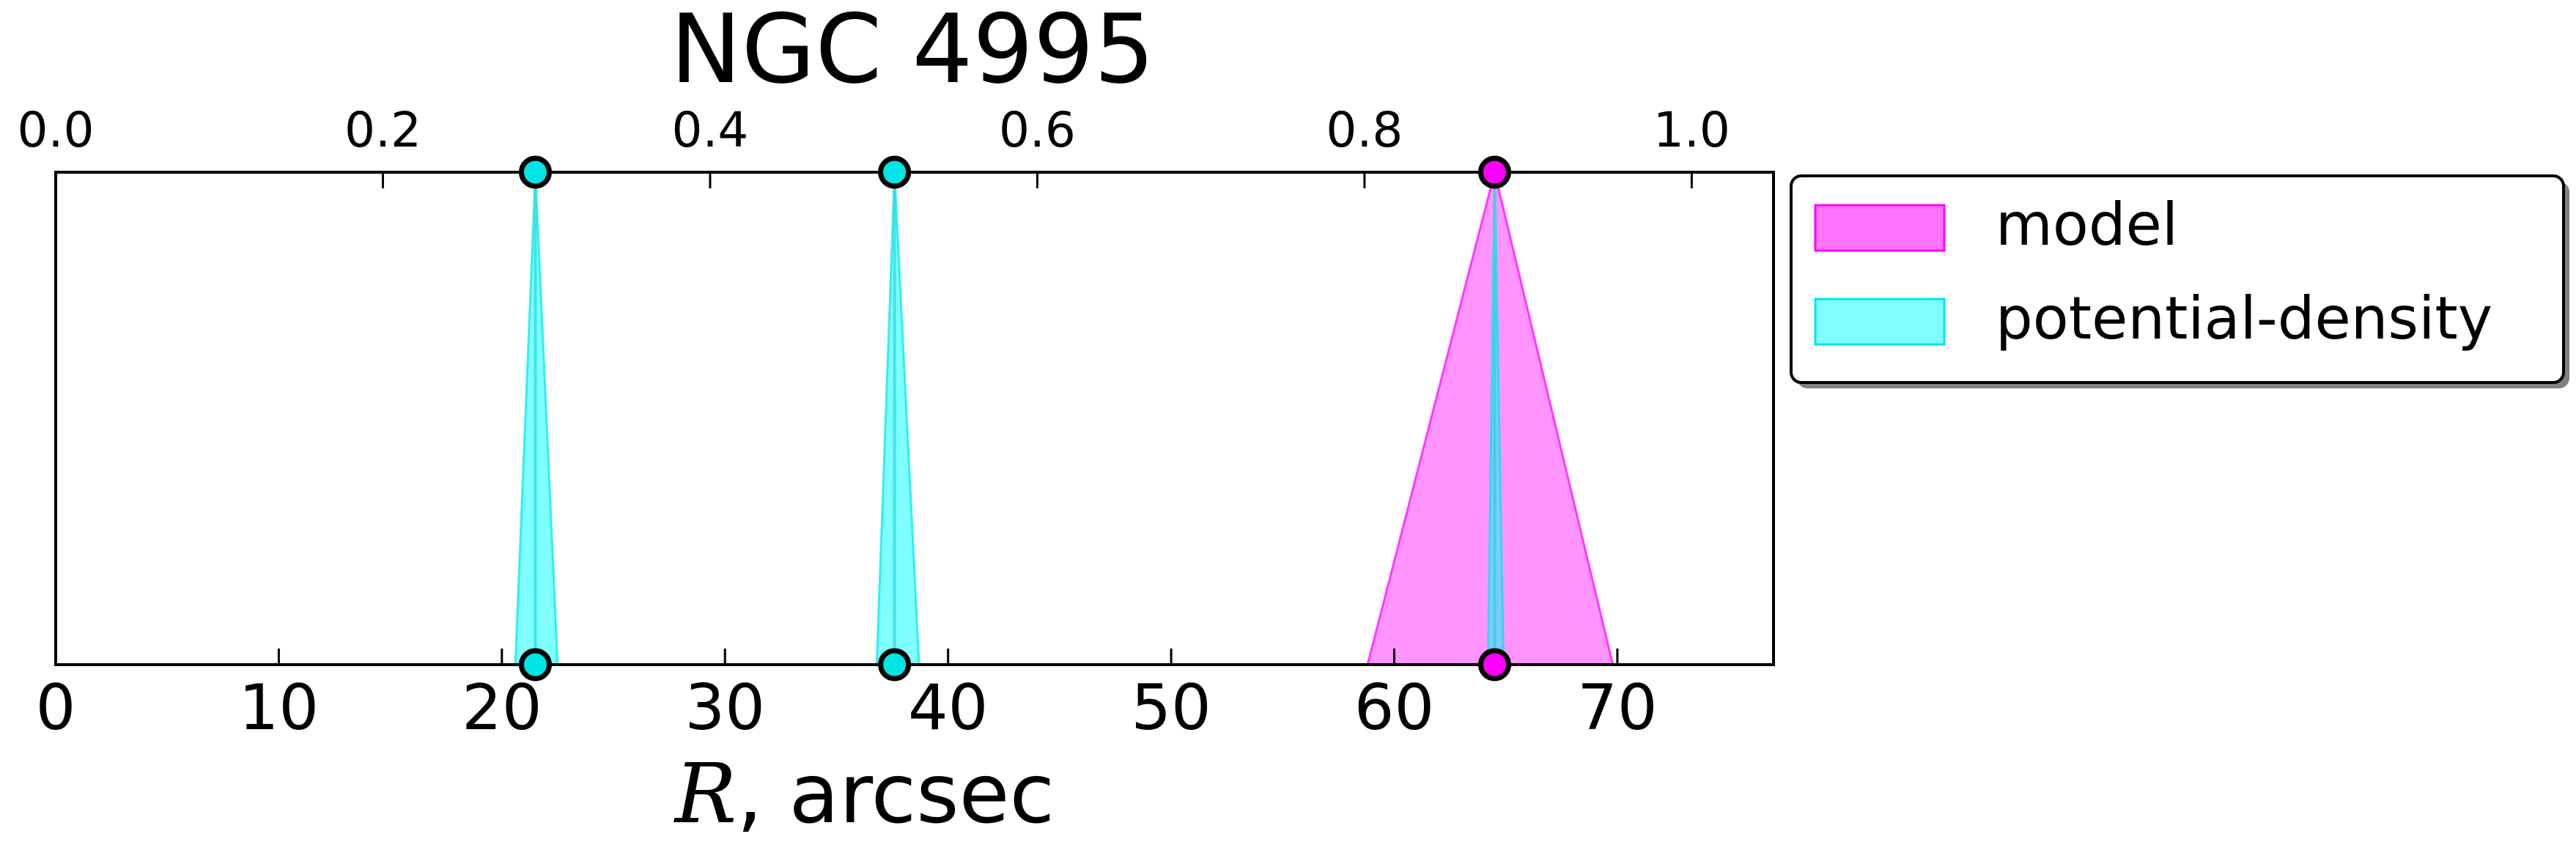  I want to click on bottom-tick-label-7: 70, so click(1617, 708).